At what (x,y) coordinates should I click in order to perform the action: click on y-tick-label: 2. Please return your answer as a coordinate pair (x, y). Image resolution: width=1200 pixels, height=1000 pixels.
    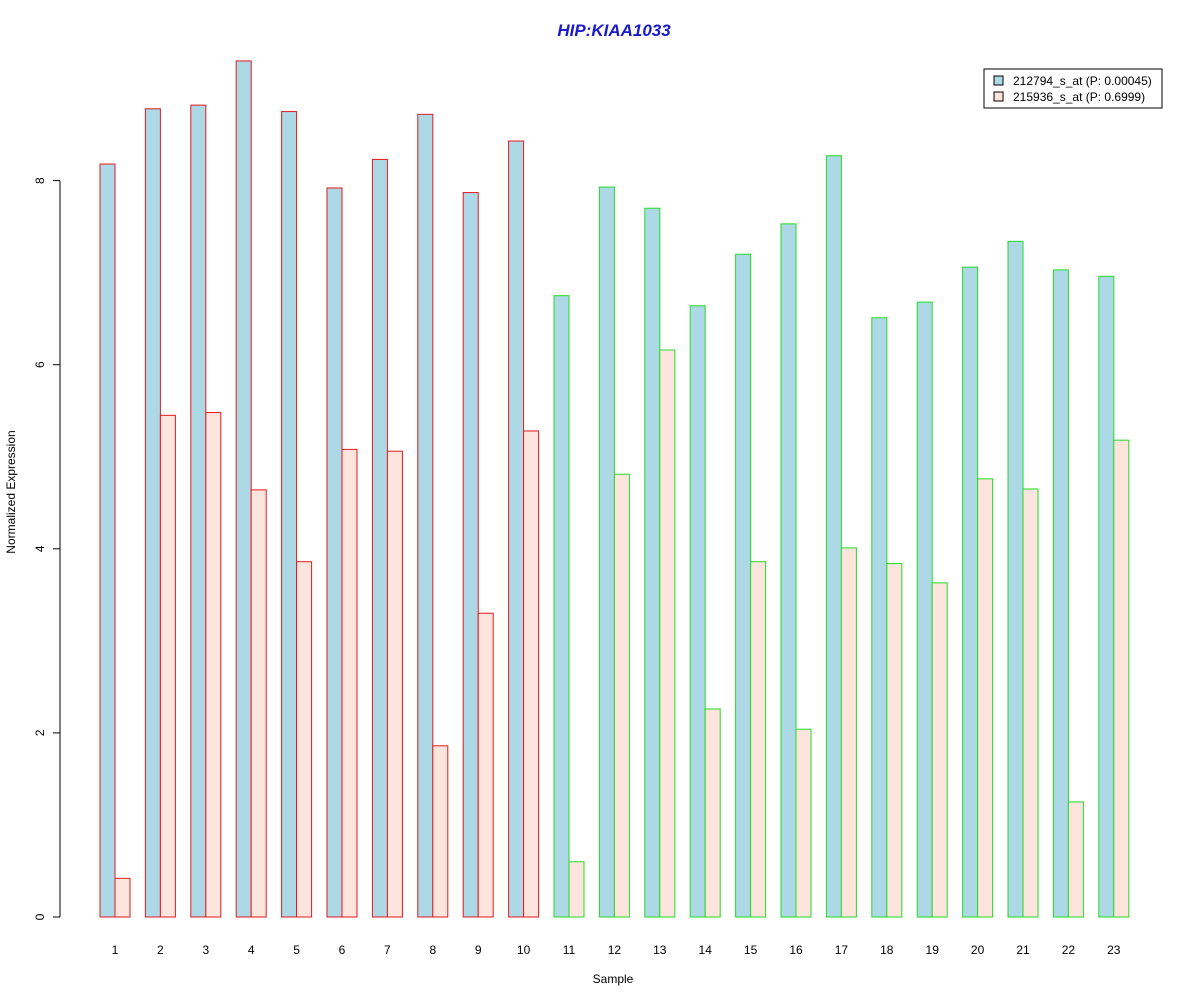
    Looking at the image, I should click on (40, 732).